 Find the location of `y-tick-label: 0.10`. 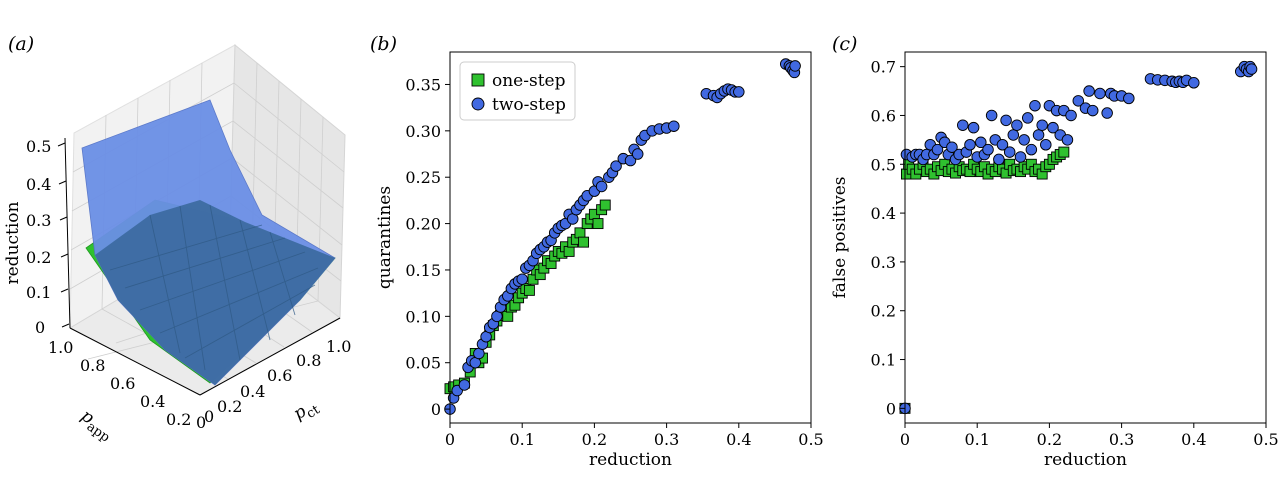

y-tick-label: 0.10 is located at coordinates (423, 316).